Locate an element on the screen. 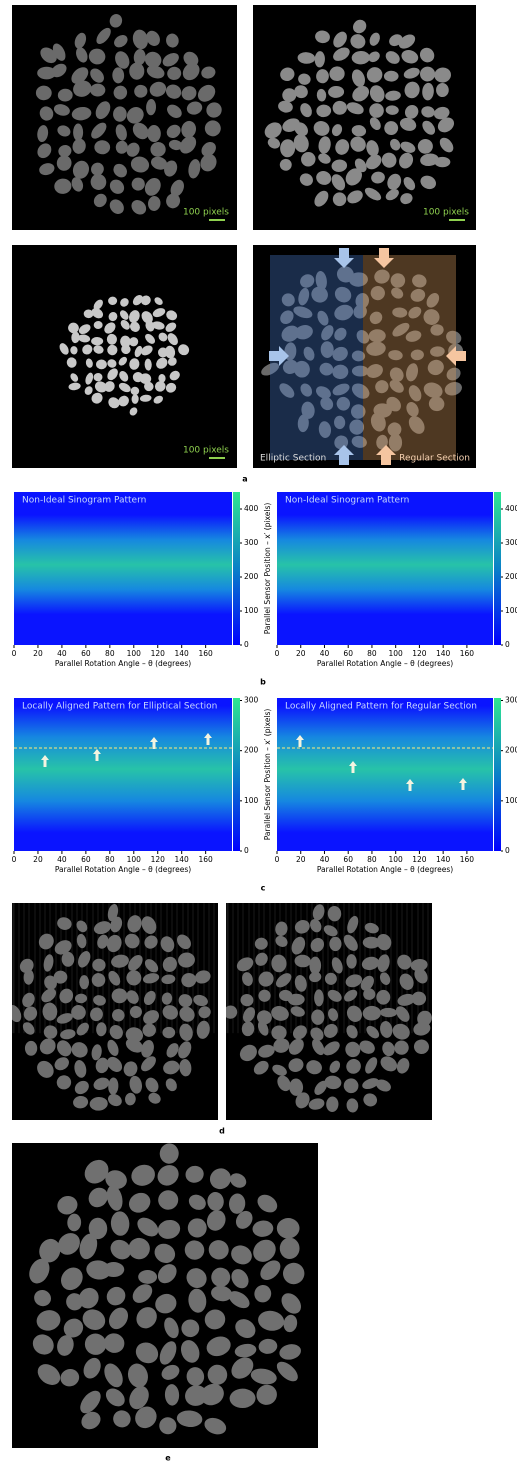 The height and width of the screenshot is (1462, 517). x-tick-label: 20 is located at coordinates (38, 653).